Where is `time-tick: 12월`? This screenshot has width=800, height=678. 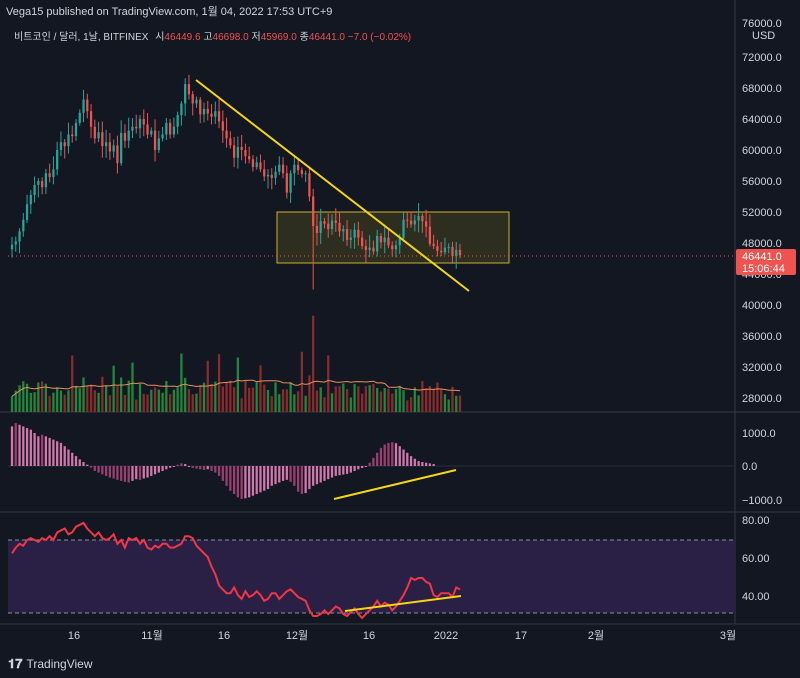 time-tick: 12월 is located at coordinates (297, 635).